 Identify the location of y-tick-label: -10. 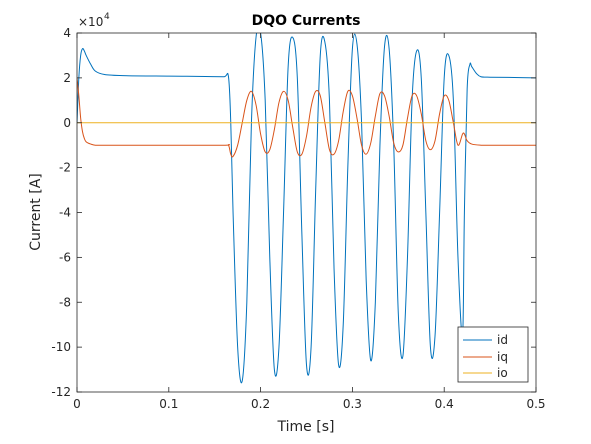
(61, 347).